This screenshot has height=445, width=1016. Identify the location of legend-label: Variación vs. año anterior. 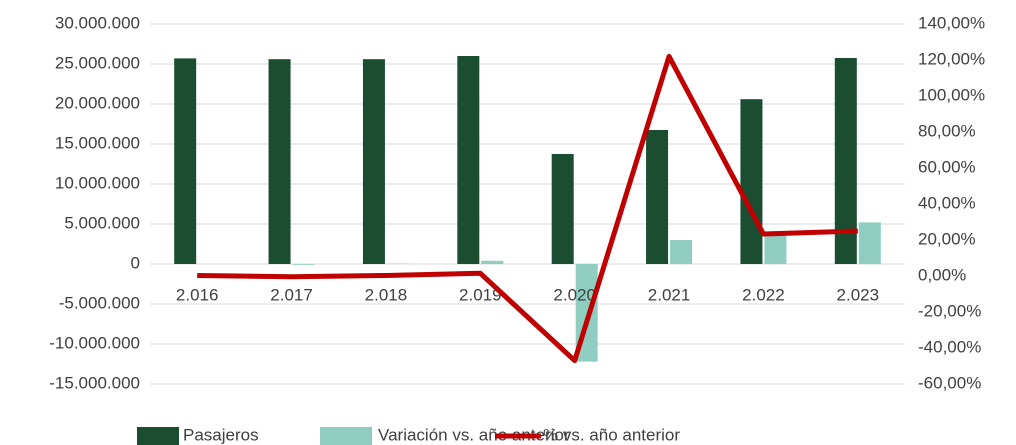
(474, 434).